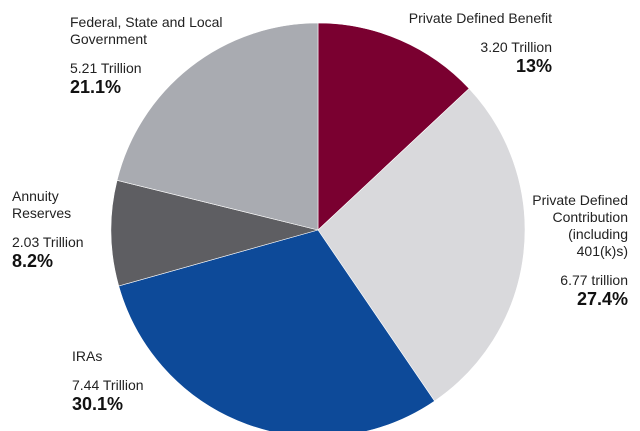 This screenshot has height=431, width=640. I want to click on label-iras: IRAs 7.44 Trillion 30.1%, so click(108, 381).